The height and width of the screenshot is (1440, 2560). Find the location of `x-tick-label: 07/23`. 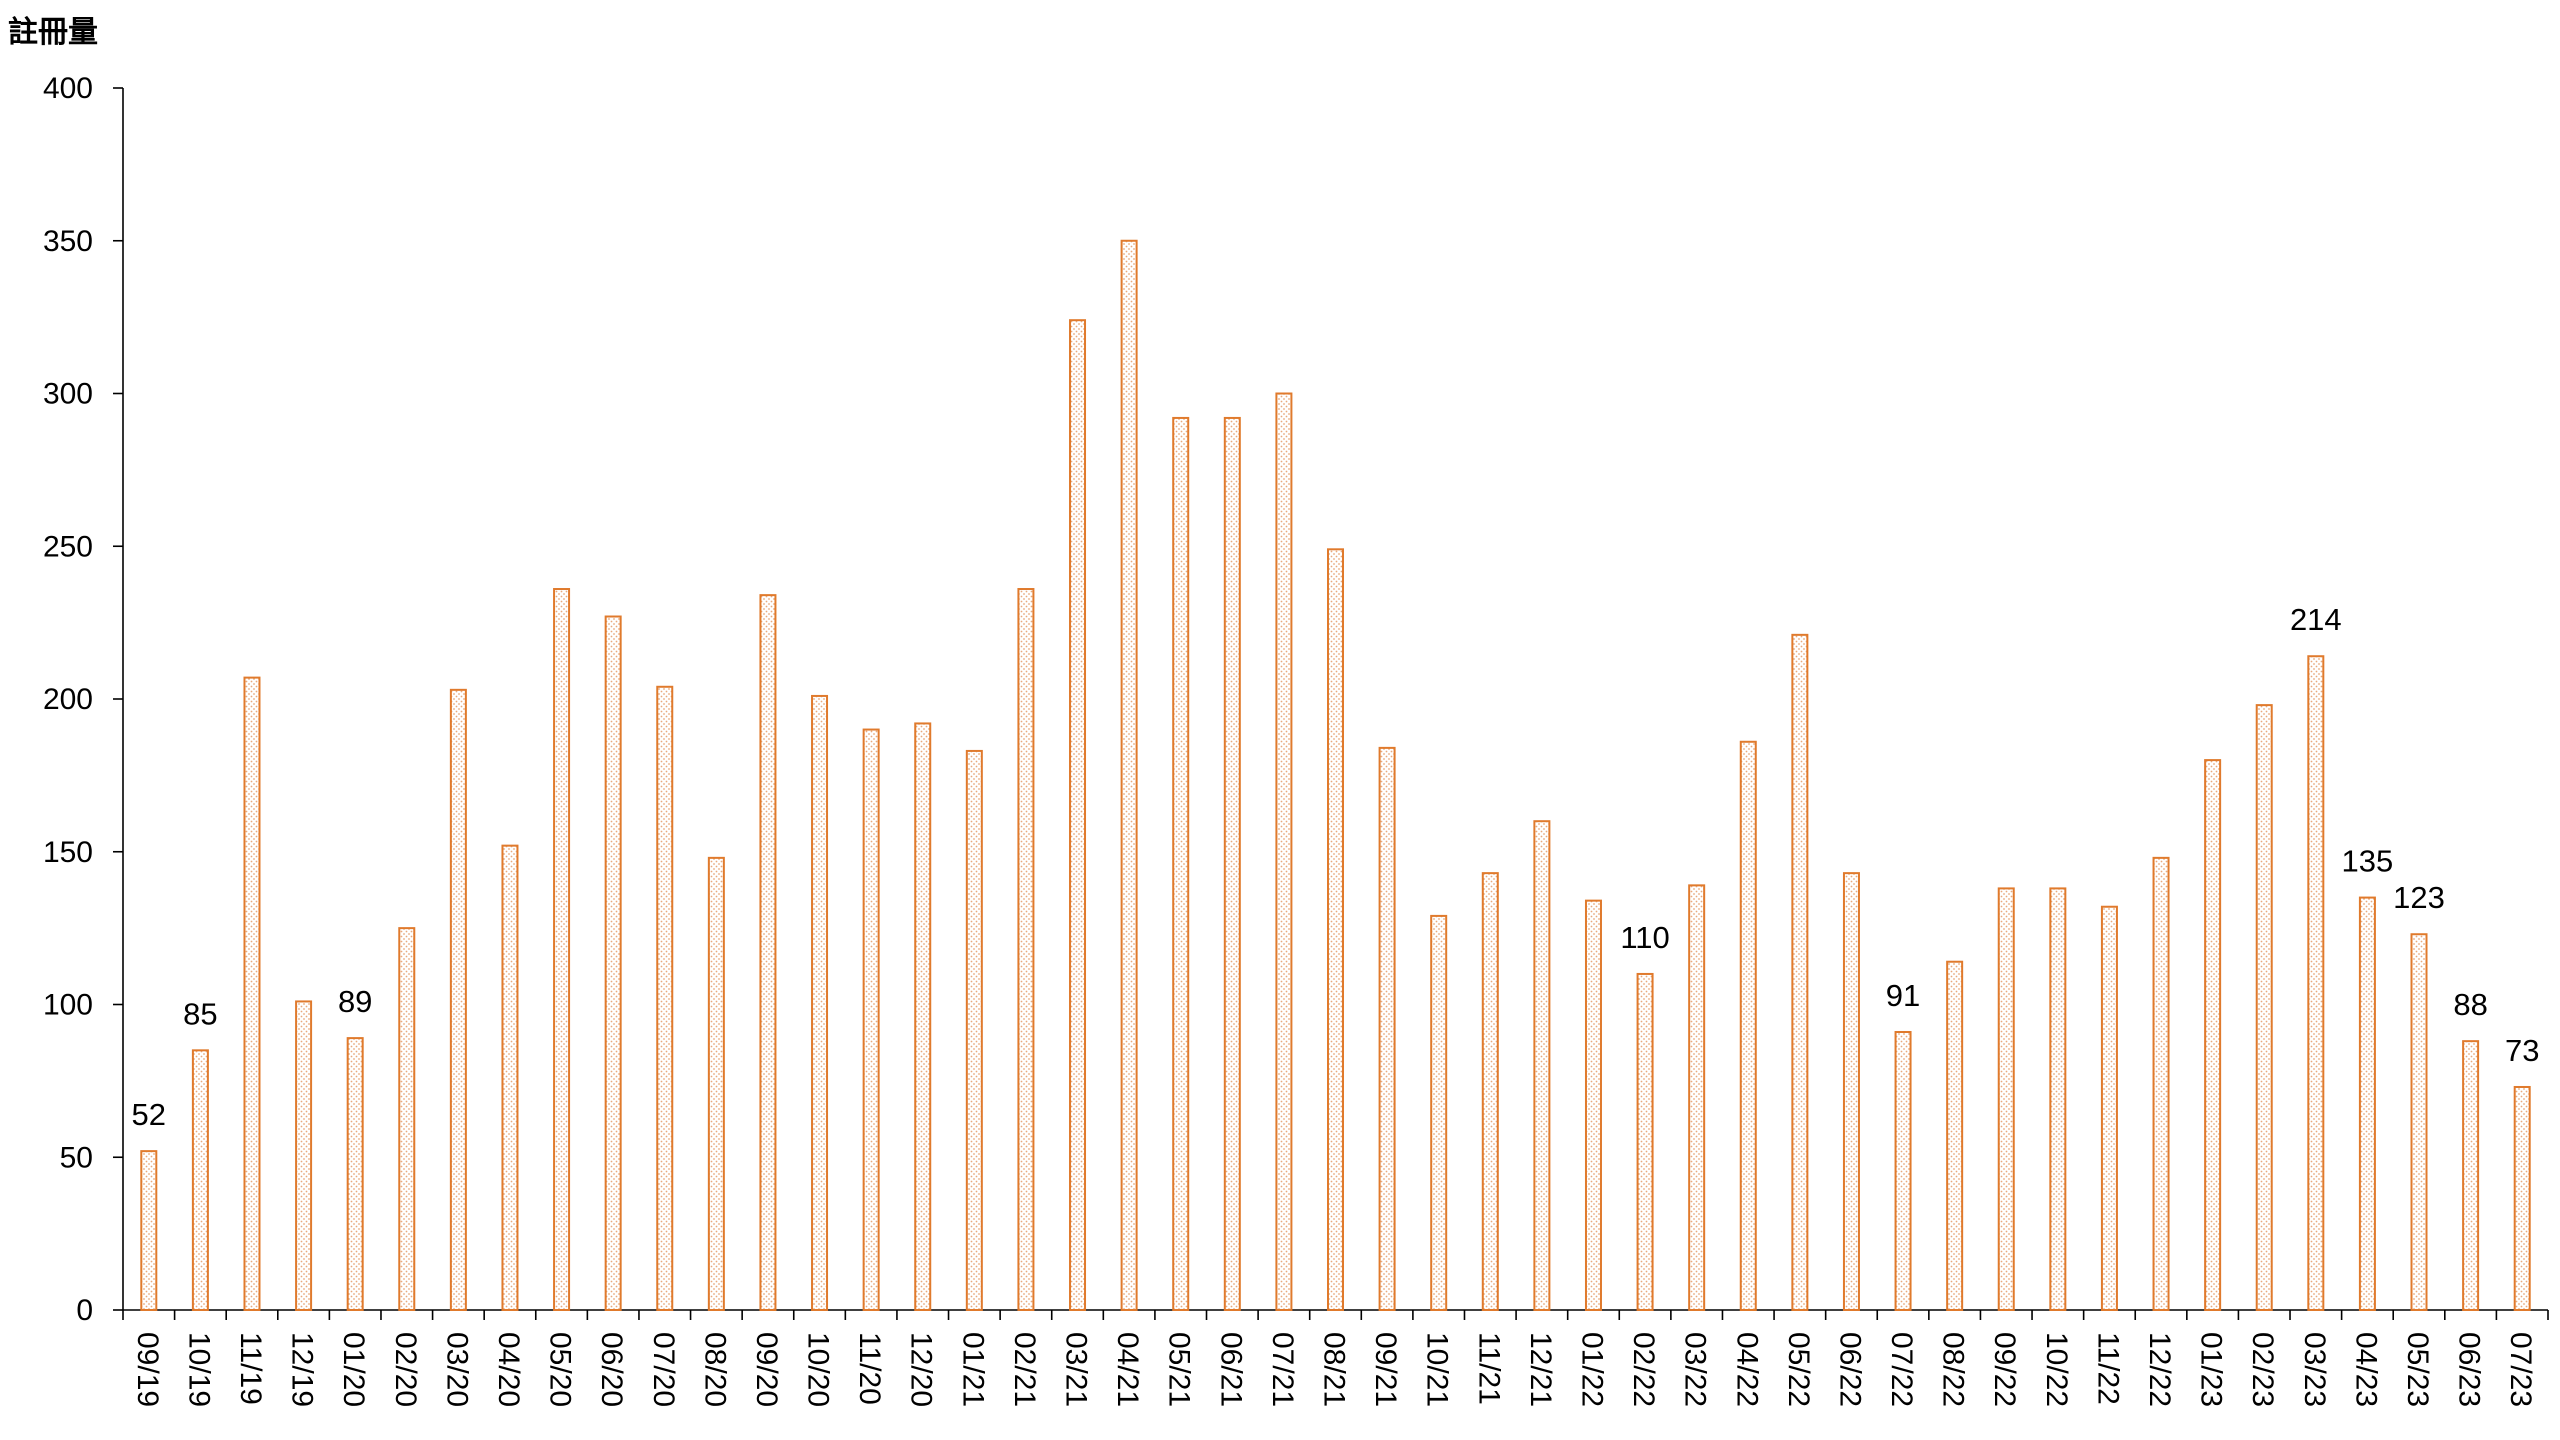

x-tick-label: 07/23 is located at coordinates (2520, 1369).